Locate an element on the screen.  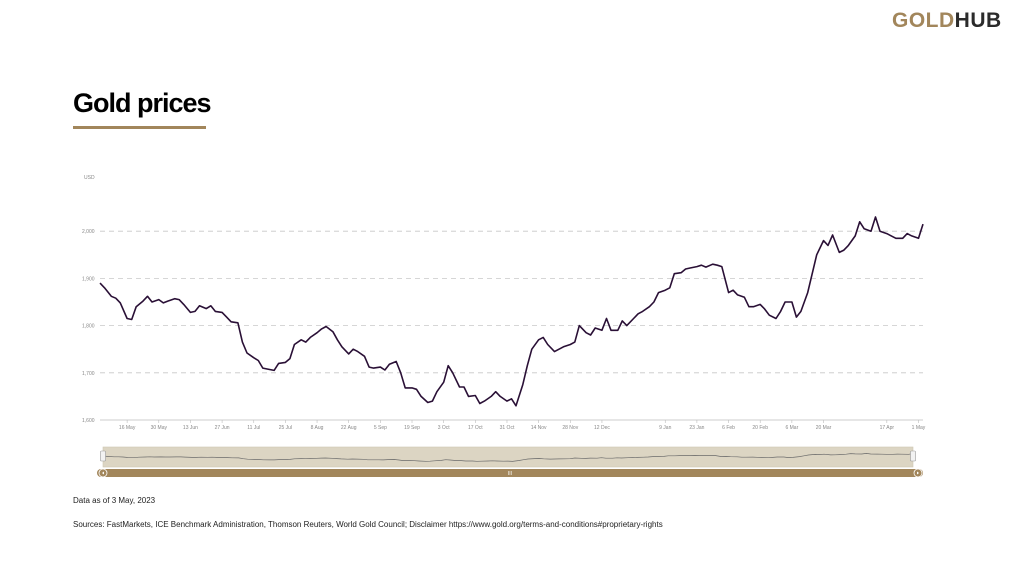
x-tick-label: 14 Nov is located at coordinates (539, 428).